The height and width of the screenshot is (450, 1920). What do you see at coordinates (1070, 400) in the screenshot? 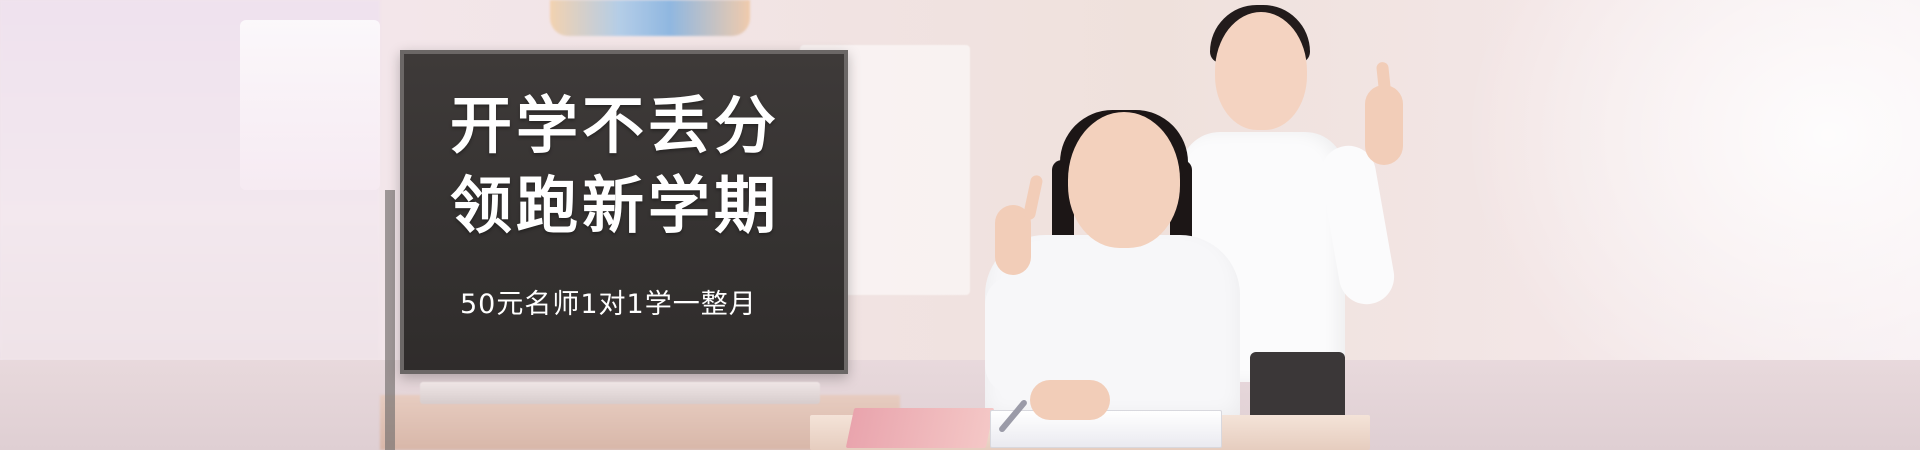
I see `student-desk-hand` at bounding box center [1070, 400].